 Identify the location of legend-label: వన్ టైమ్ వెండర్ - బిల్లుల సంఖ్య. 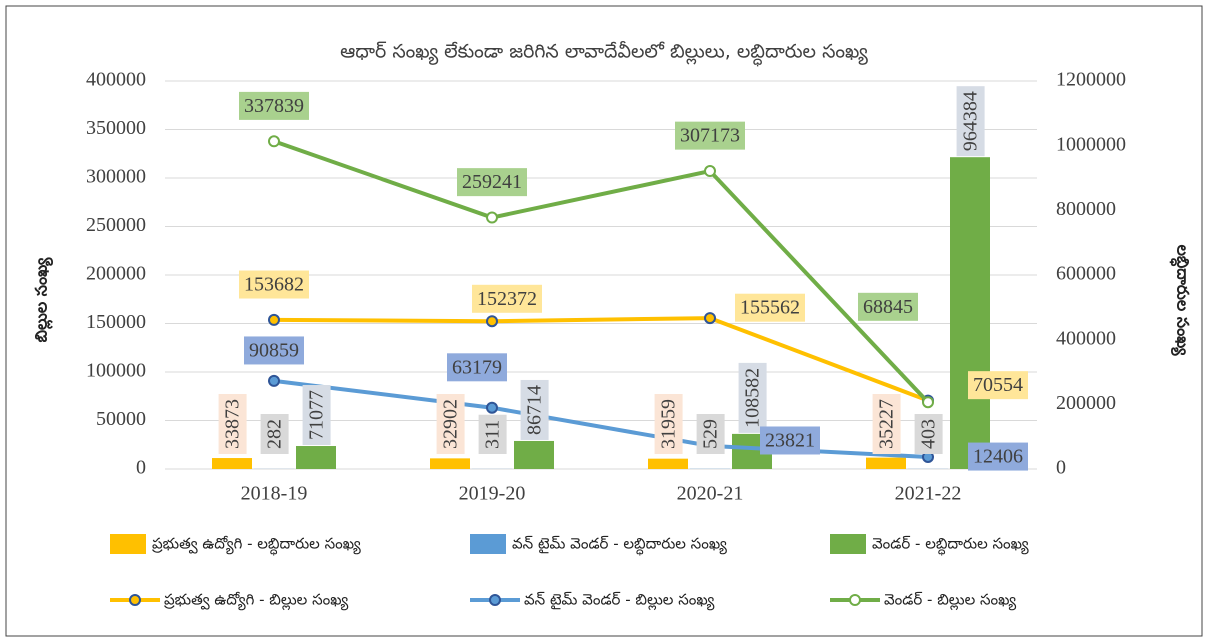
(619, 601).